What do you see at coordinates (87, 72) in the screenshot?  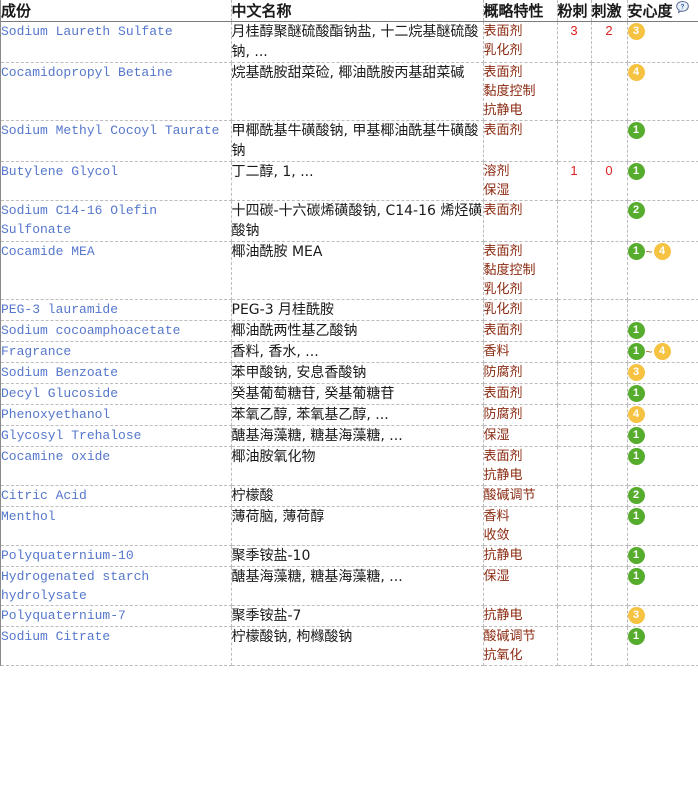 I see `ingredient-name-link: Cocamidopropyl Betaine` at bounding box center [87, 72].